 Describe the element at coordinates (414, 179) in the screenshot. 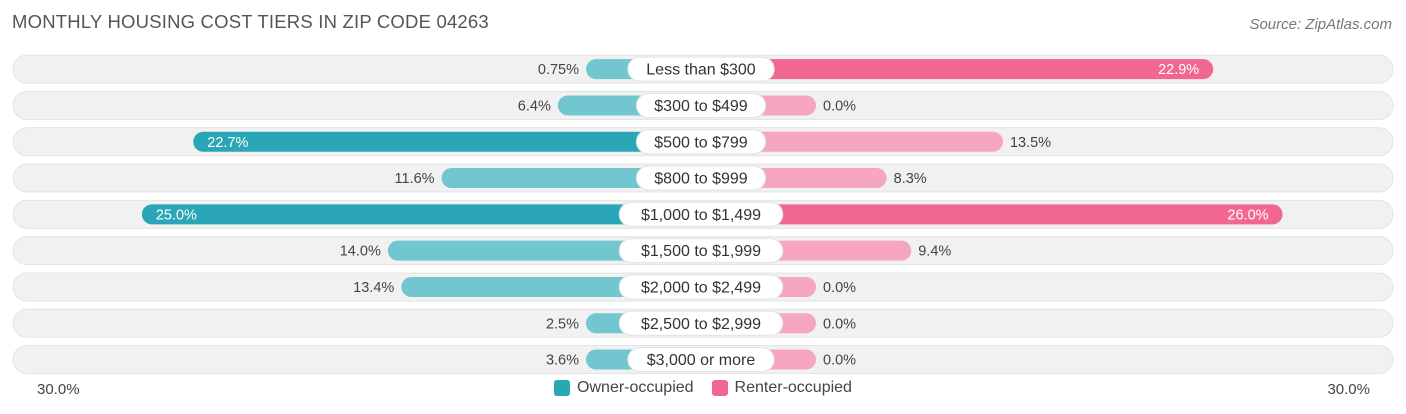

I see `value-label-owner: 11.6%` at that location.